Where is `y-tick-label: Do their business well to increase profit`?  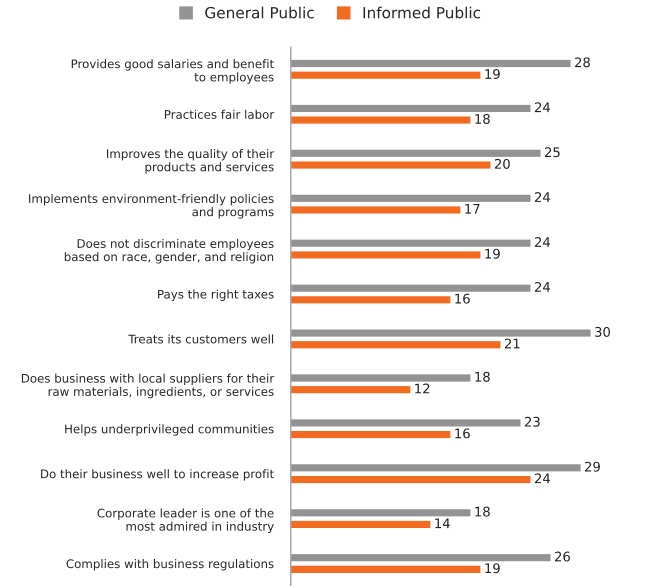 y-tick-label: Do their business well to increase profit is located at coordinates (157, 475).